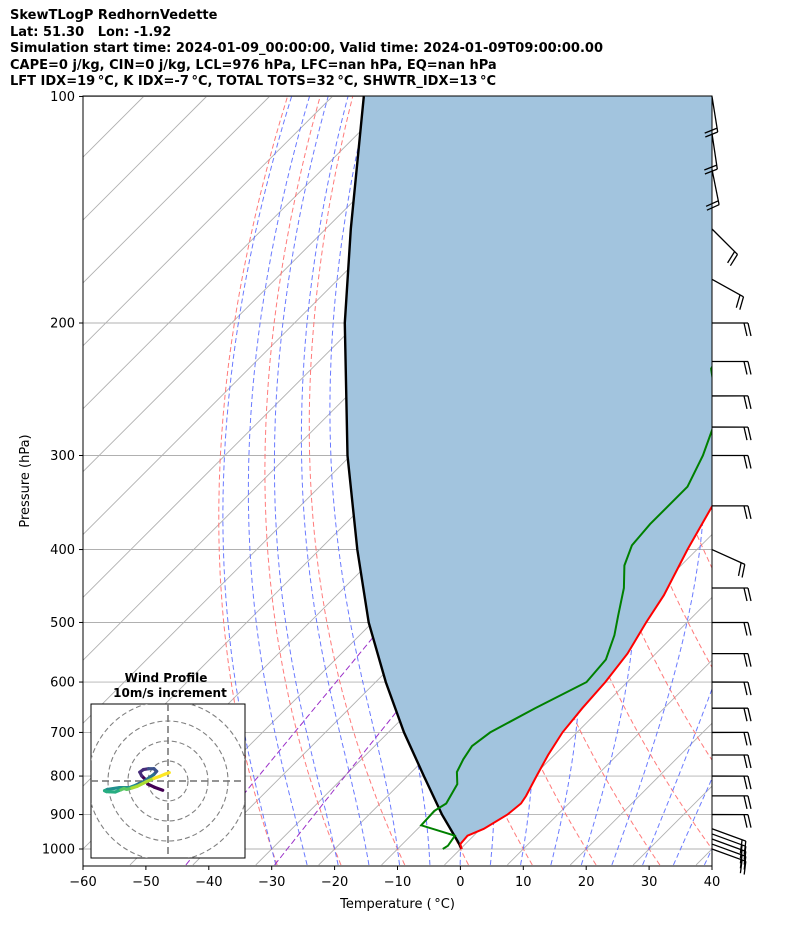 The height and width of the screenshot is (937, 794). What do you see at coordinates (397, 882) in the screenshot?
I see `x-tick-label: −10` at bounding box center [397, 882].